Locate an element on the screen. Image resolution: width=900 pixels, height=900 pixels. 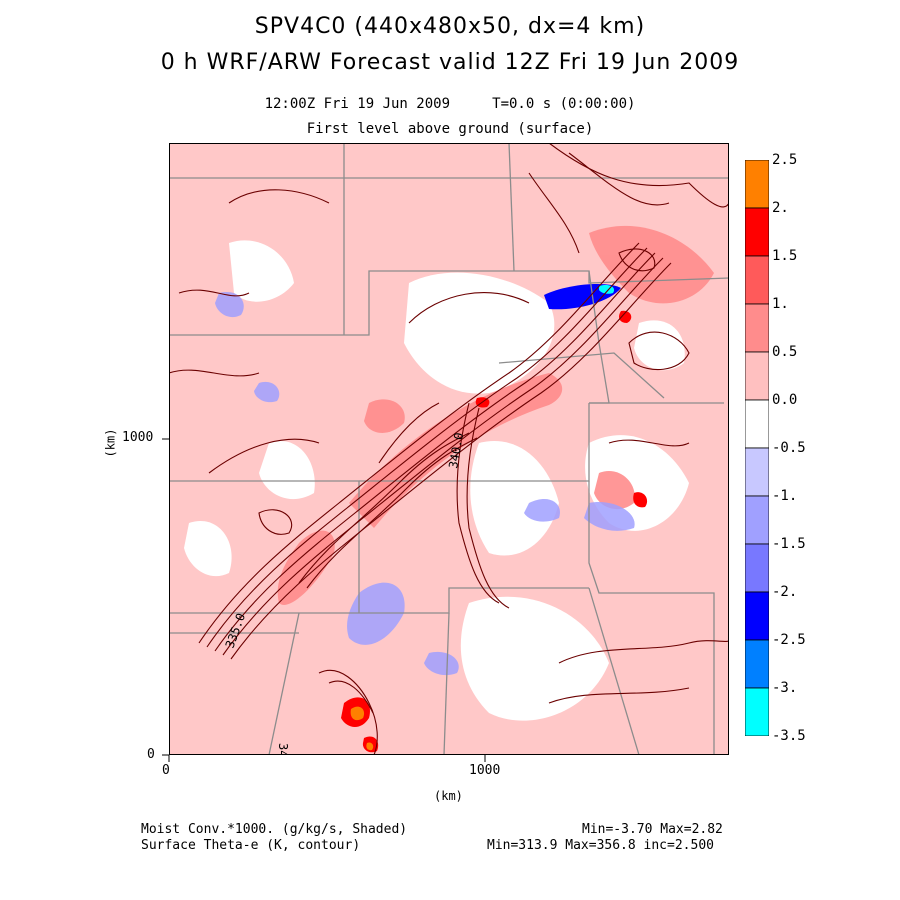
contour-field-stats: Min=313.9 Max=356.8 inc=2.500 is located at coordinates (600, 845).